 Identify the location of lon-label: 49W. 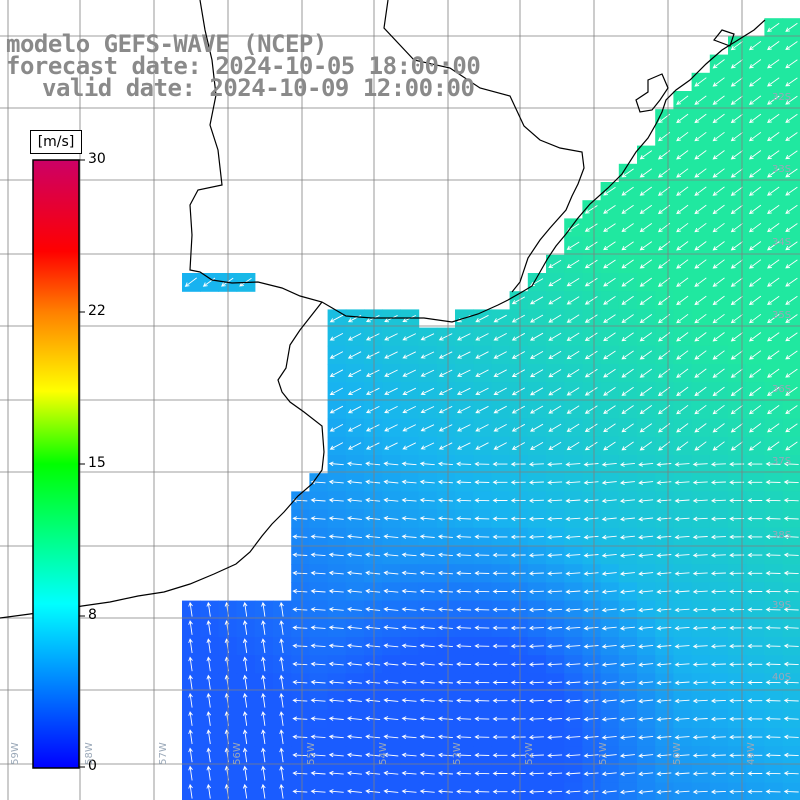
(751, 753).